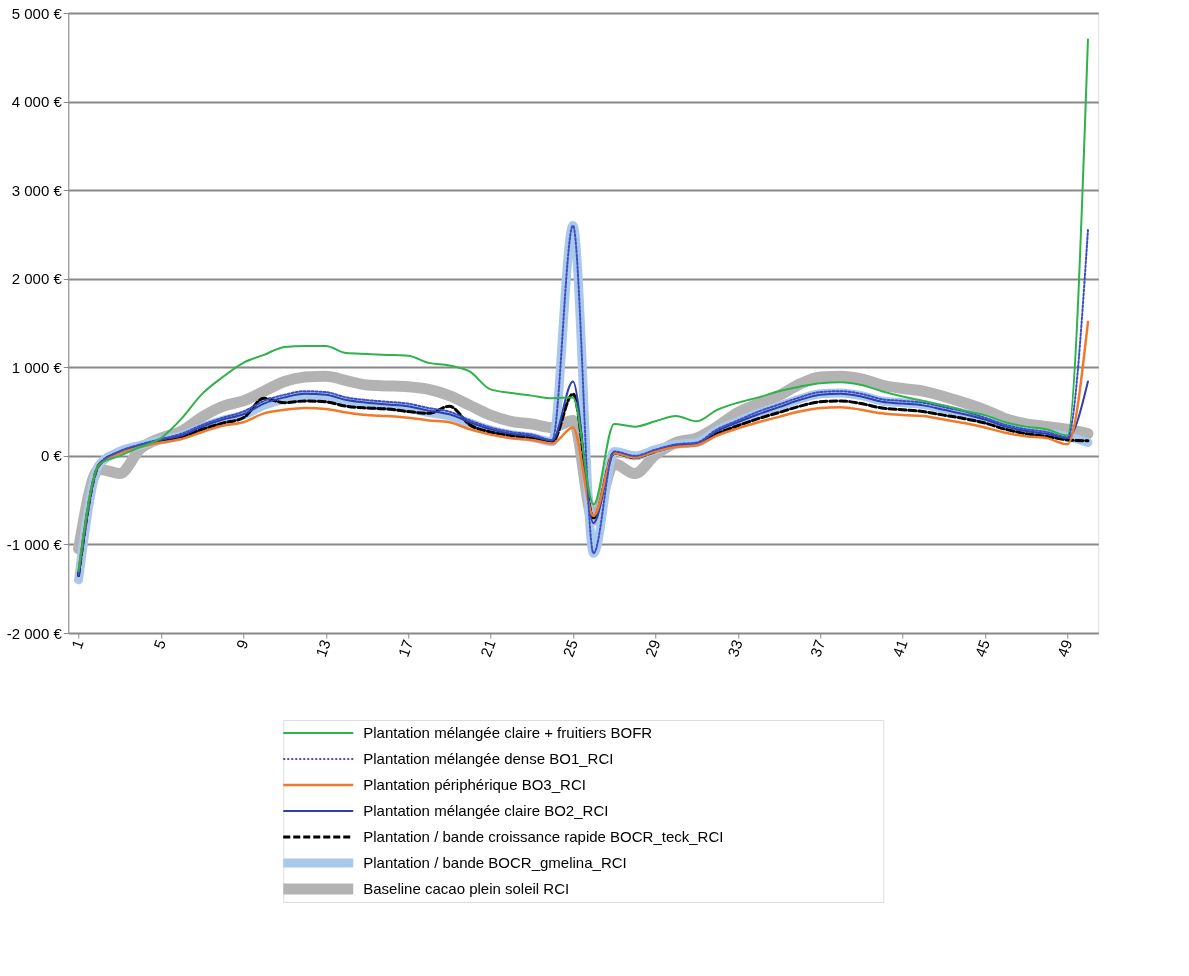 Image resolution: width=1189 pixels, height=976 pixels. Describe the element at coordinates (77, 644) in the screenshot. I see `x-tick-label: 1` at that location.